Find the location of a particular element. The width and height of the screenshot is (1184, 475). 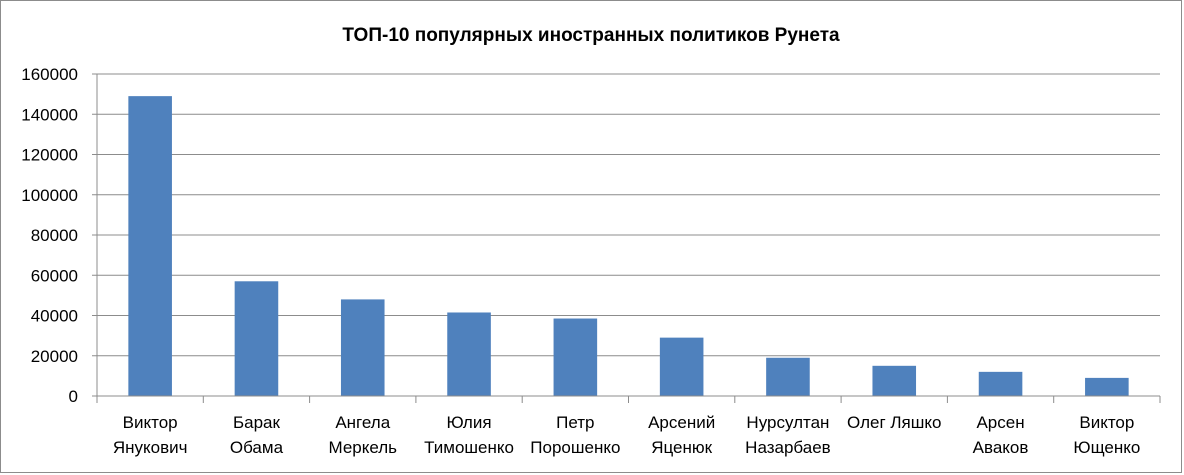

x-category-label: Меркель is located at coordinates (362, 447).